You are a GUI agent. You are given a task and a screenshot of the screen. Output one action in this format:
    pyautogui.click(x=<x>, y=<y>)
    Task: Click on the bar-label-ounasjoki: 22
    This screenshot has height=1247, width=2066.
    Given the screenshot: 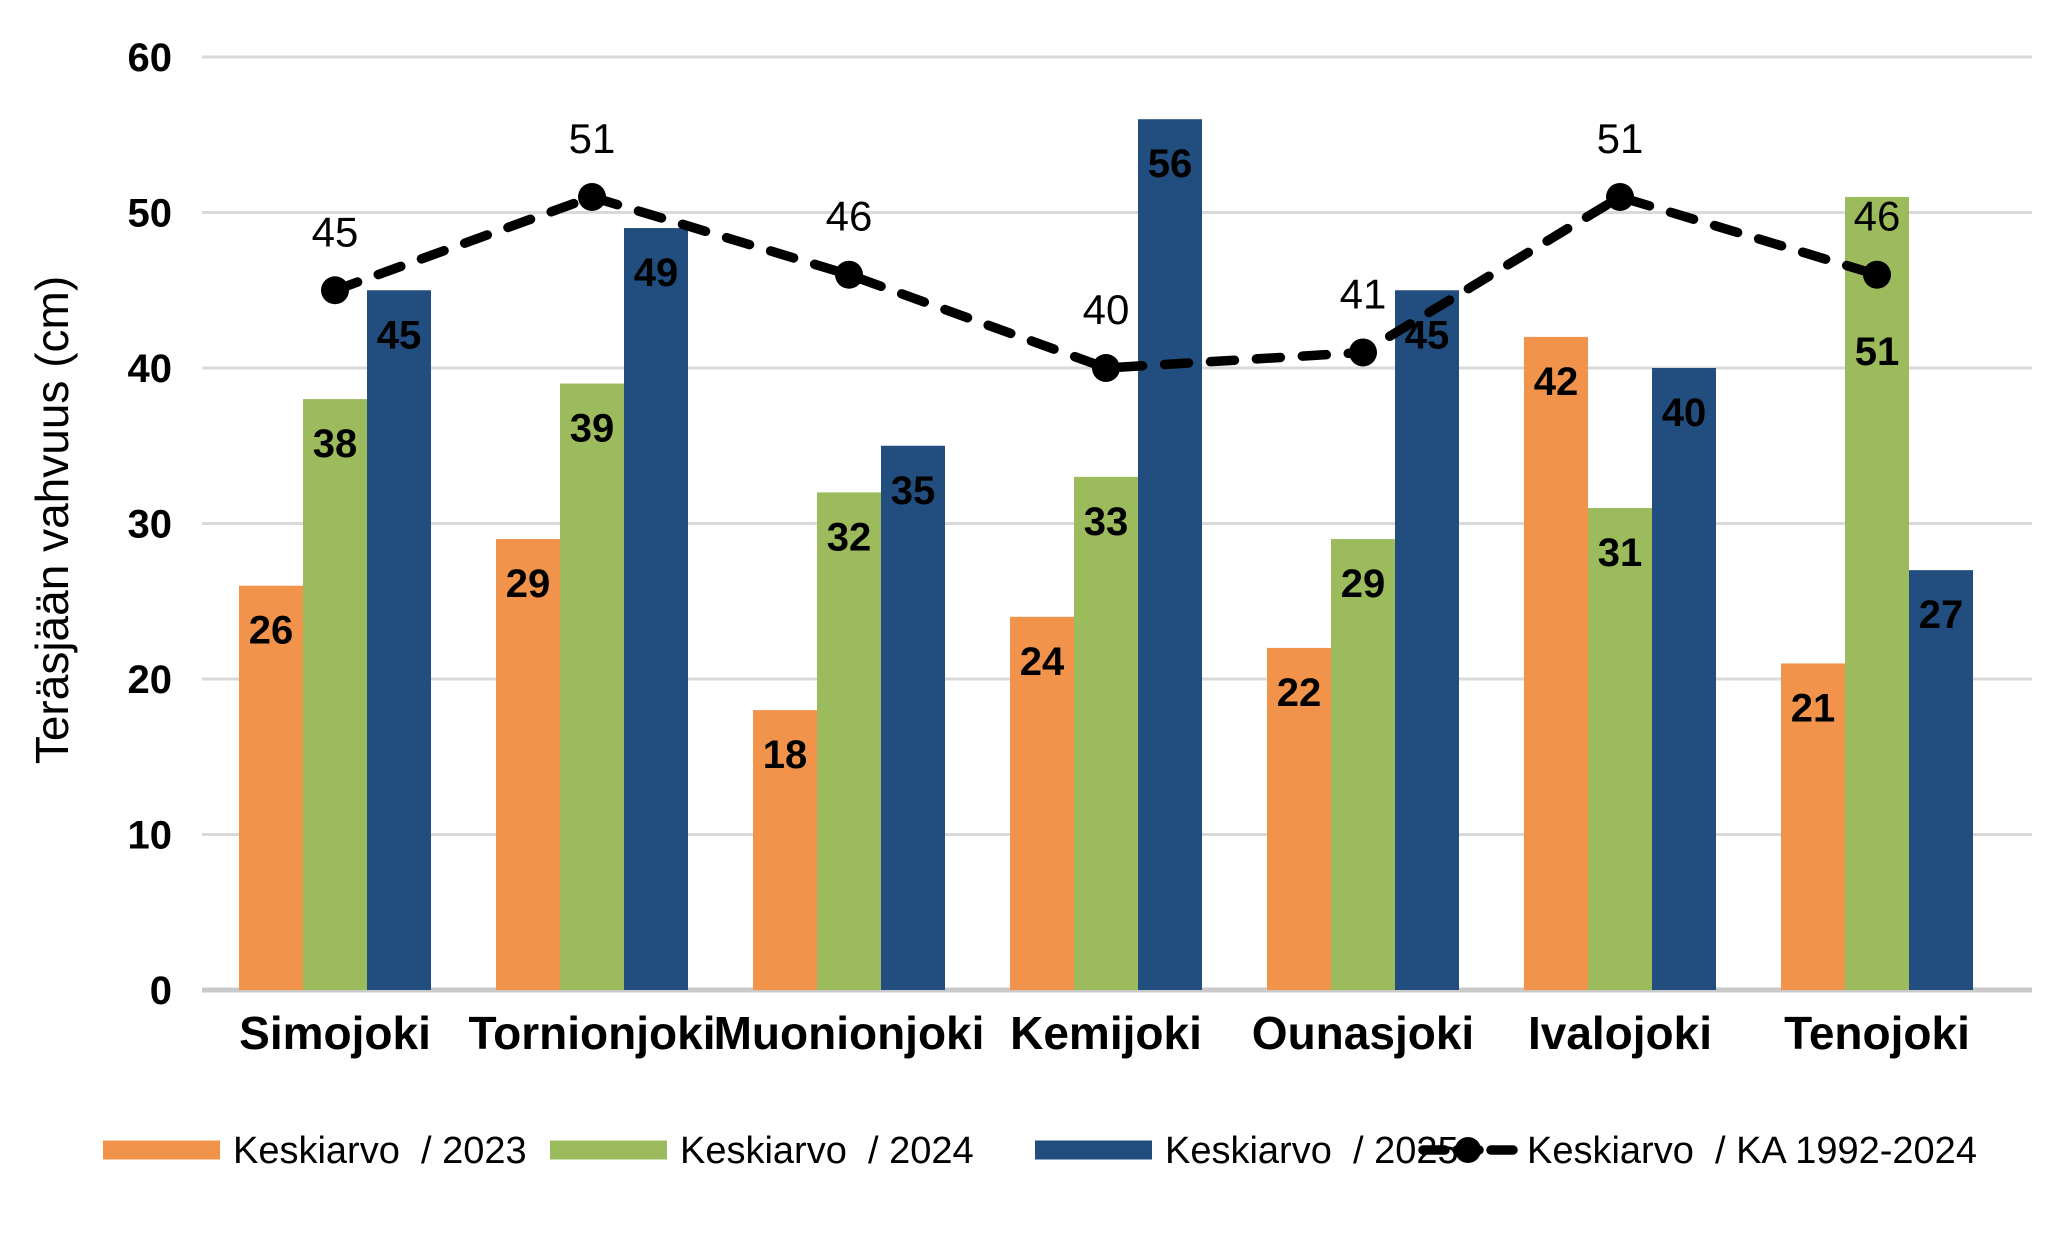 What is the action you would take?
    pyautogui.click(x=1299, y=693)
    